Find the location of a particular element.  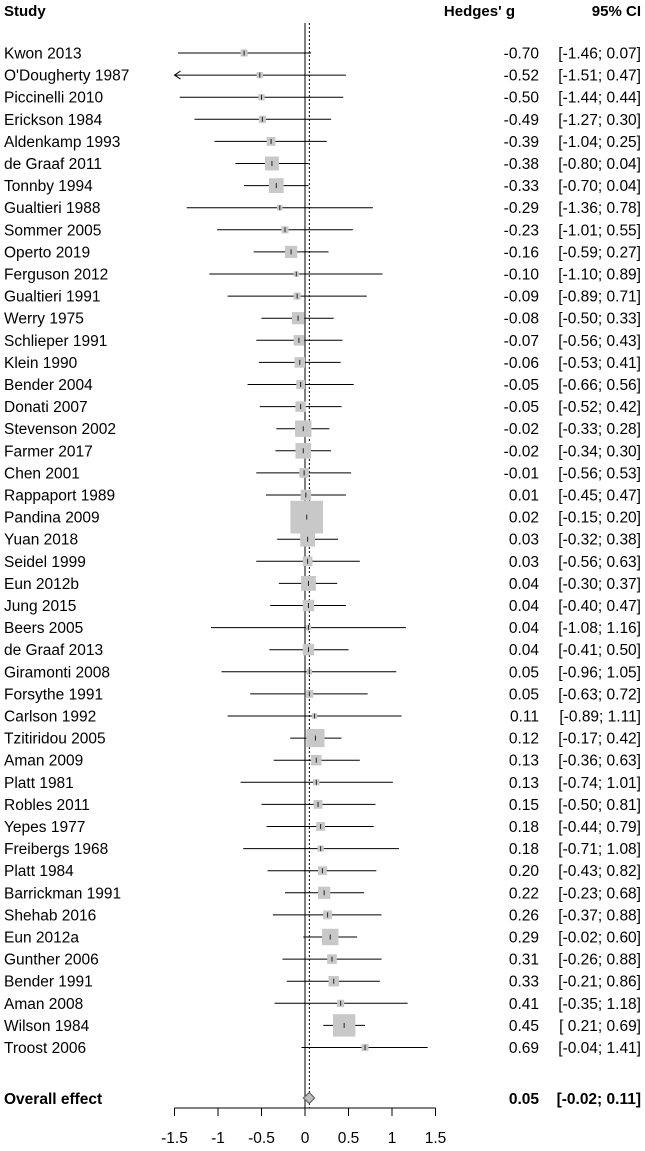

study-row: Klein 1990 -0.06 [-0.53; 0.41] is located at coordinates (322, 363).